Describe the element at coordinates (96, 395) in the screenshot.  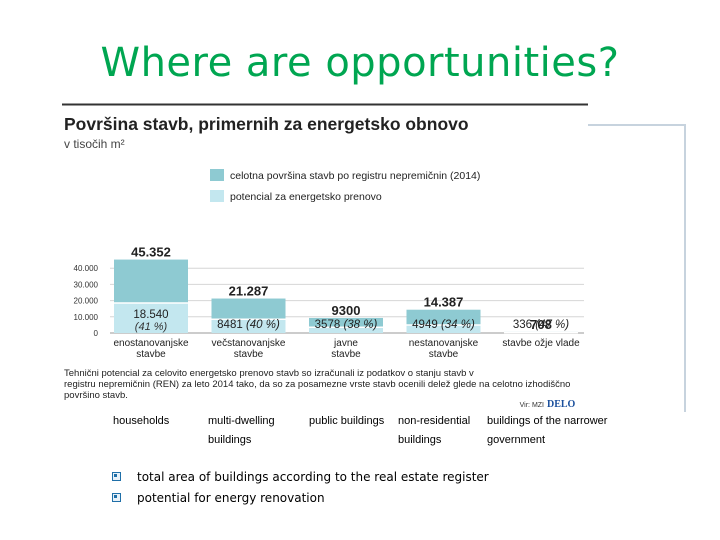
I see `figure-note-line-3: površino stavb.` at that location.